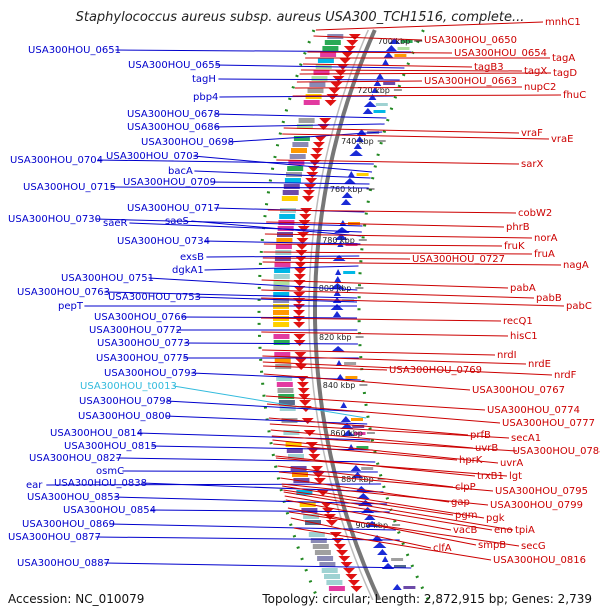 Image resolution: width=600 pixels, height=606 pixels. I want to click on gene-label-right: USA300HOU_0774, so click(533, 410).